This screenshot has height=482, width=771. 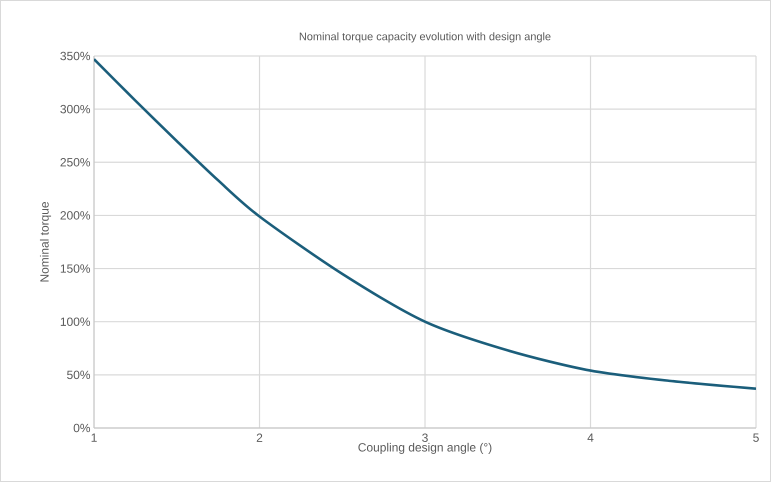 What do you see at coordinates (75, 109) in the screenshot?
I see `y-tick-label: 300%` at bounding box center [75, 109].